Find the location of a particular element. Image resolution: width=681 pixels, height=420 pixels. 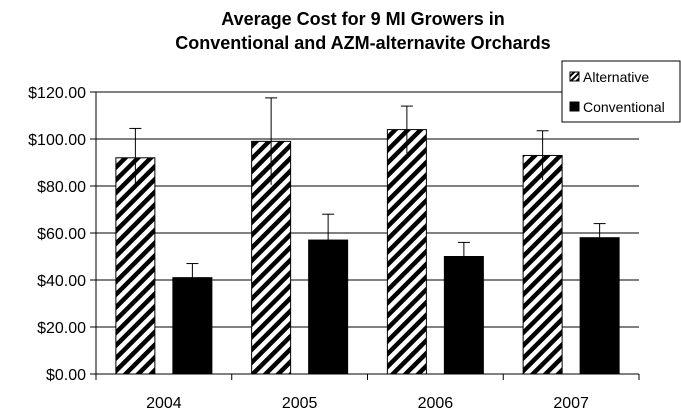

y-tick-label: $120.00 is located at coordinates (57, 93).